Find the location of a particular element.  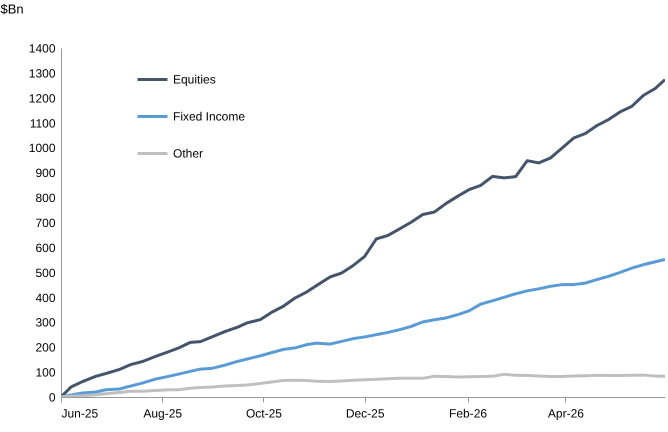

x-tick-label: Jun-25 is located at coordinates (80, 413).